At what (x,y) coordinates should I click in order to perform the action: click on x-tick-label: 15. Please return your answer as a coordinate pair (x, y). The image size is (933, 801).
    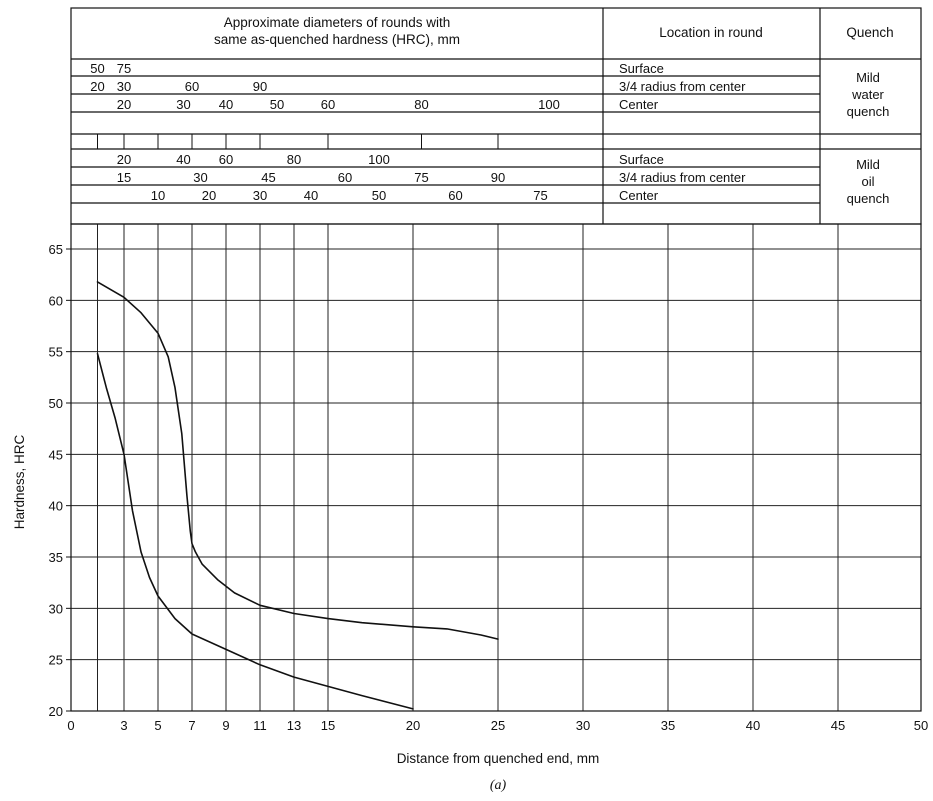
    Looking at the image, I should click on (328, 725).